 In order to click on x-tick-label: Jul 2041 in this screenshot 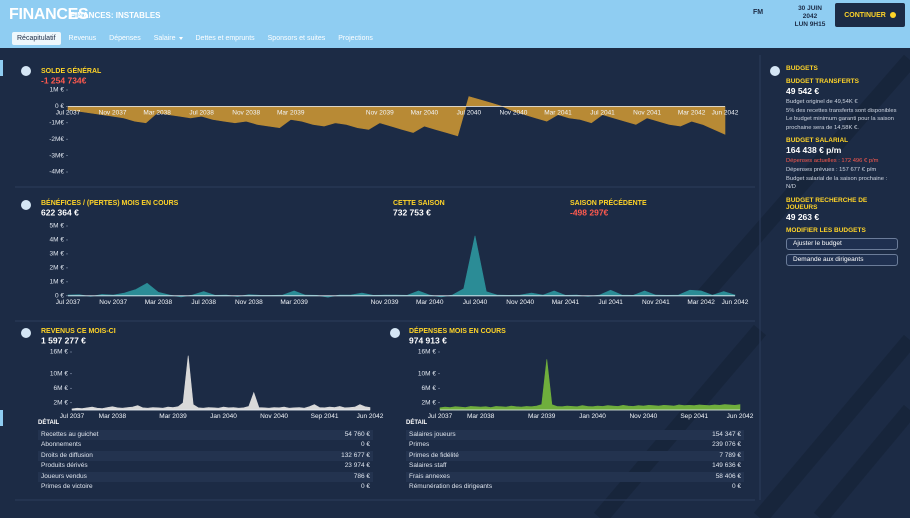, I will do `click(610, 302)`.